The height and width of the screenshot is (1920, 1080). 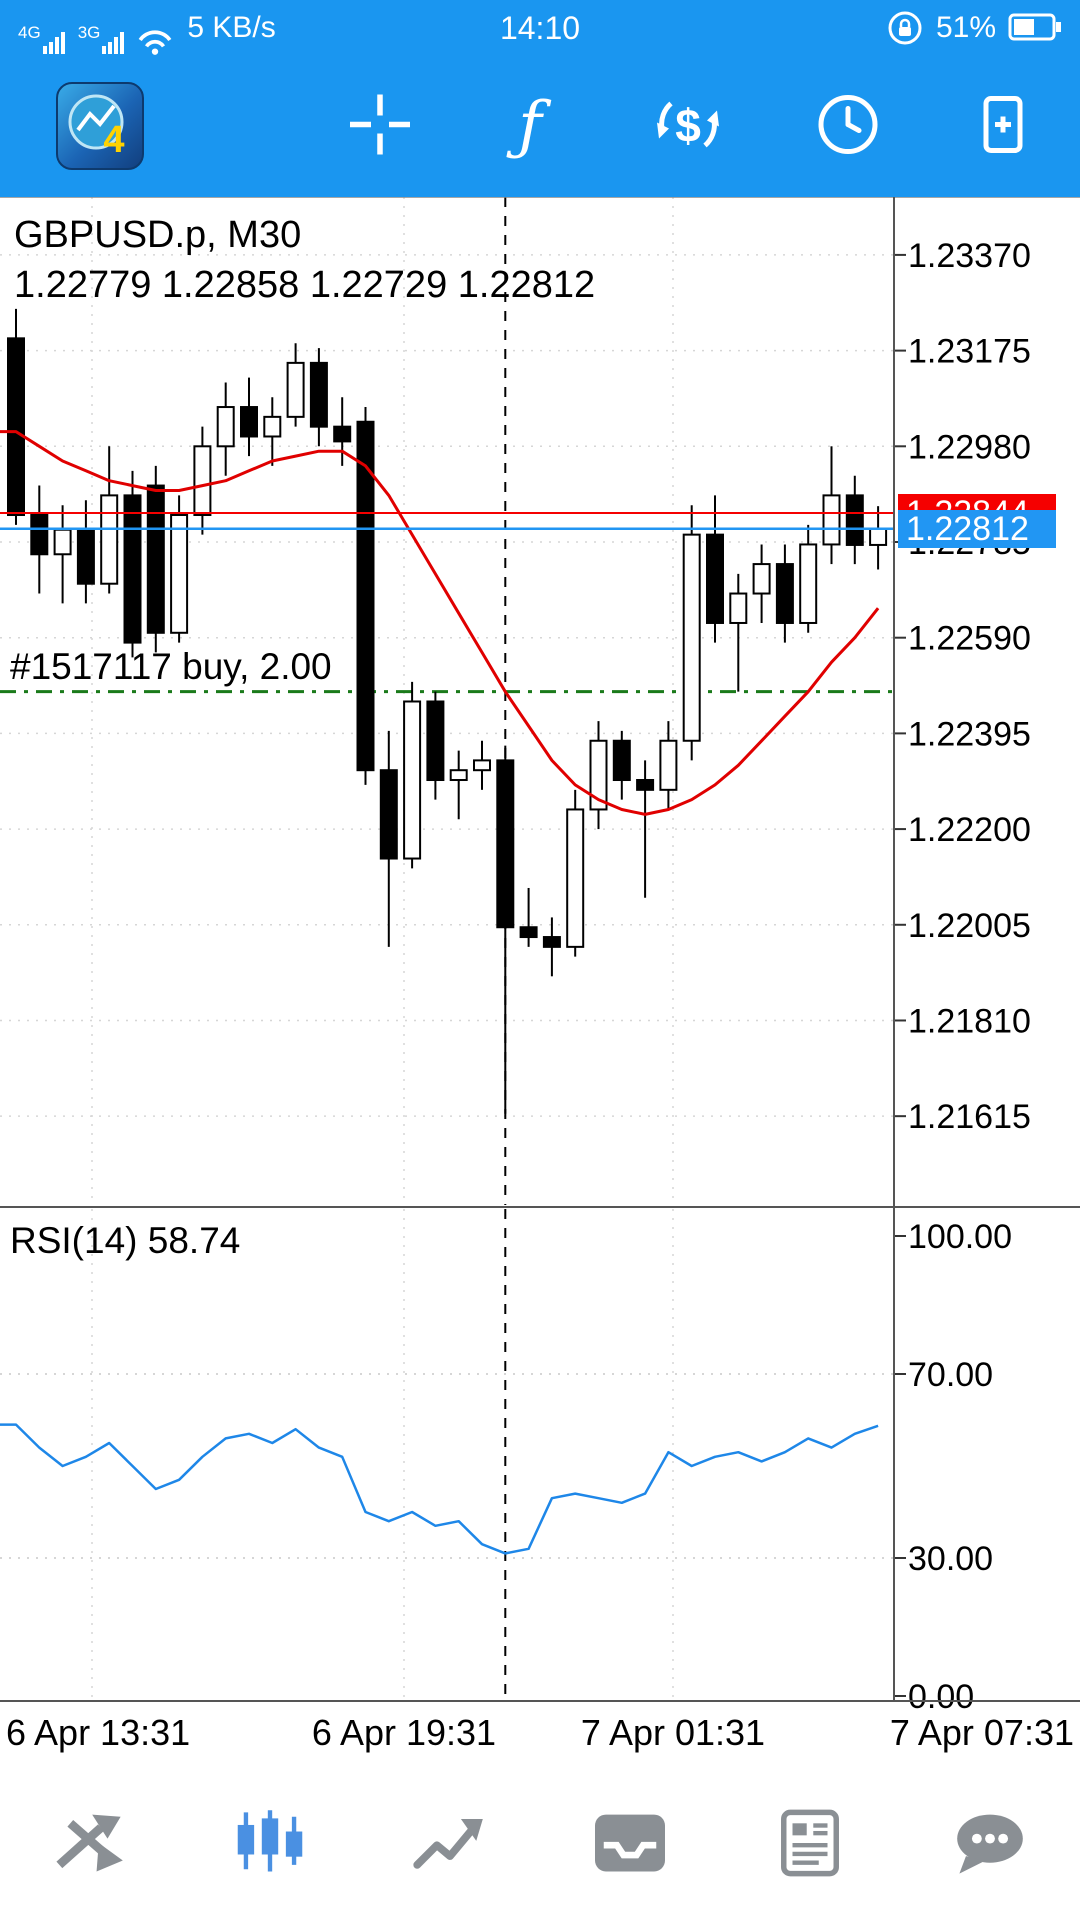 I want to click on status-right: 51%, so click(x=974, y=28).